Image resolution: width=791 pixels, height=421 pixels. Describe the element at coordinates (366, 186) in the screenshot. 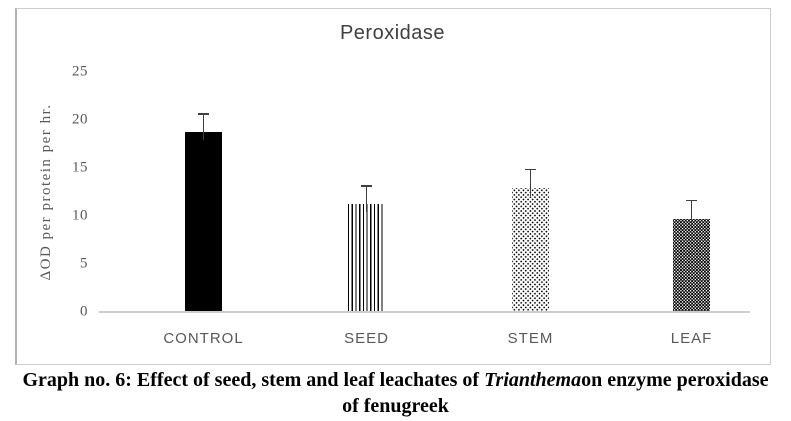

I see `error-bar-cap-seed` at that location.